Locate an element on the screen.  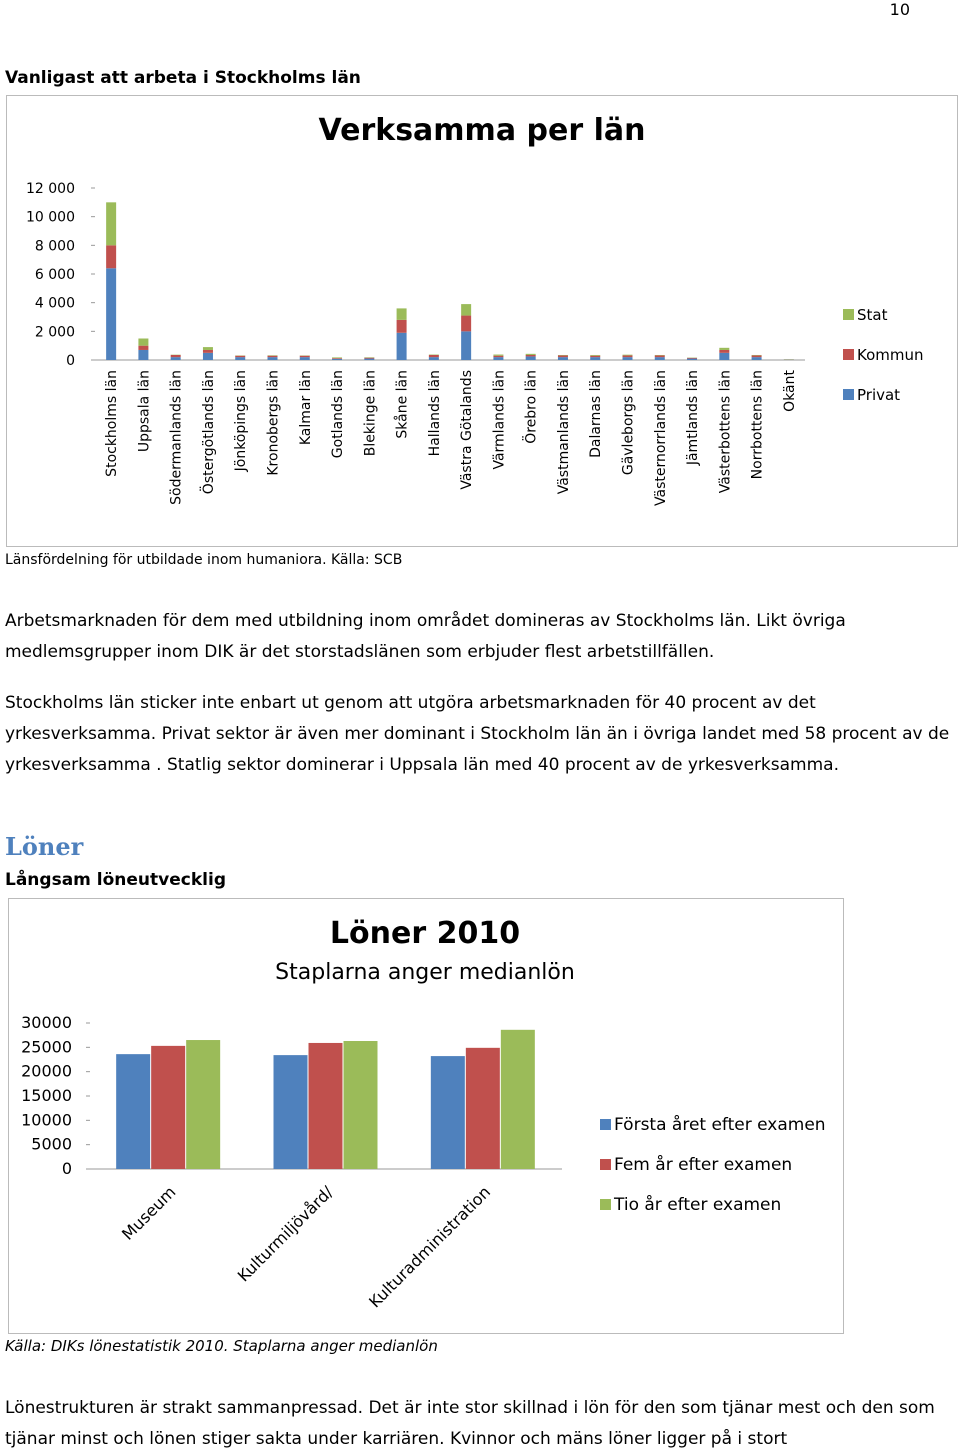
subheading: Långsam löneutvecklig is located at coordinates (115, 880).